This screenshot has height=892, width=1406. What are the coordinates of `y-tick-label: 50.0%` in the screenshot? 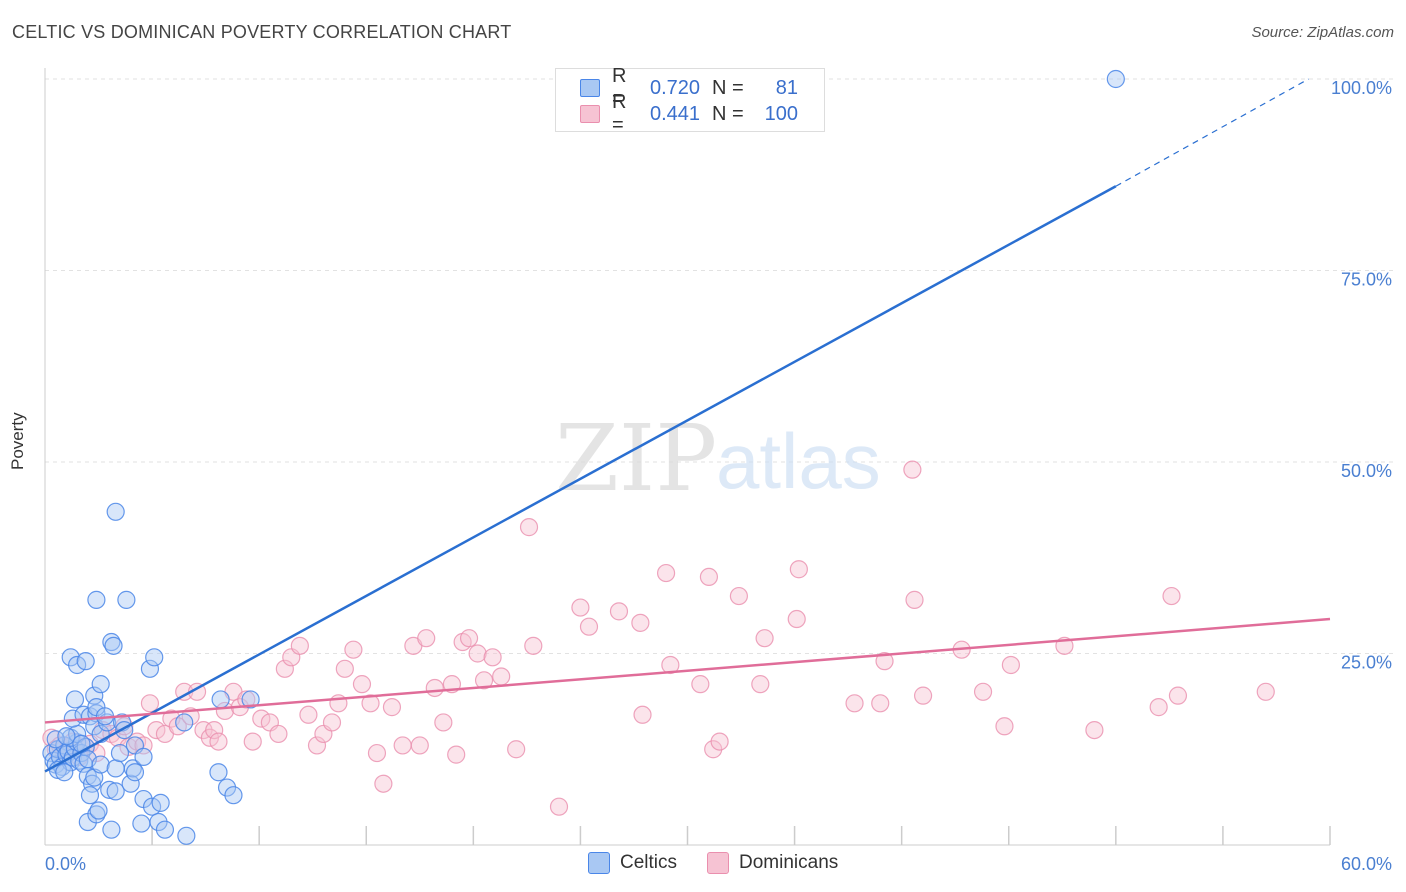 It's located at (1366, 471).